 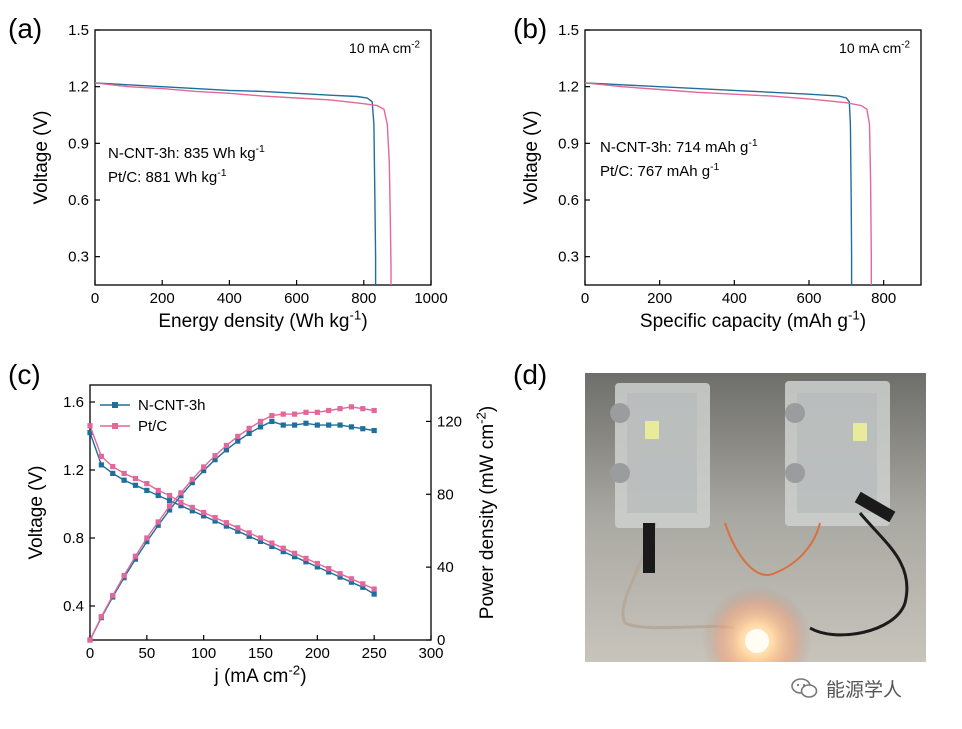 What do you see at coordinates (260, 653) in the screenshot?
I see `x-tick-label: 150` at bounding box center [260, 653].